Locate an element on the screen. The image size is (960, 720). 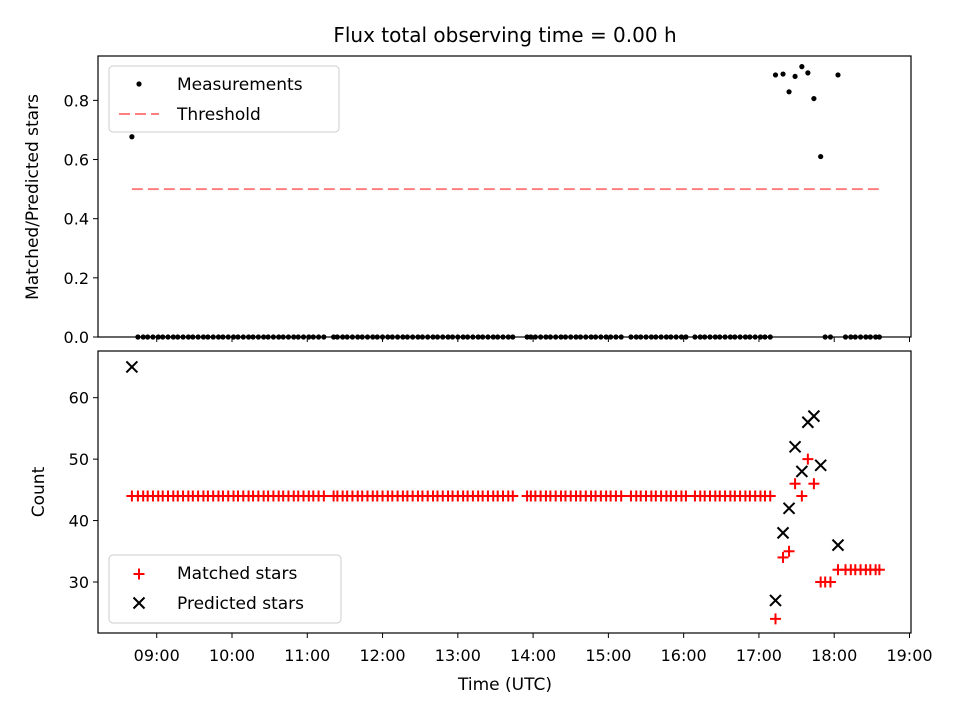
y-axis-label-bottom: Count is located at coordinates (39, 491).